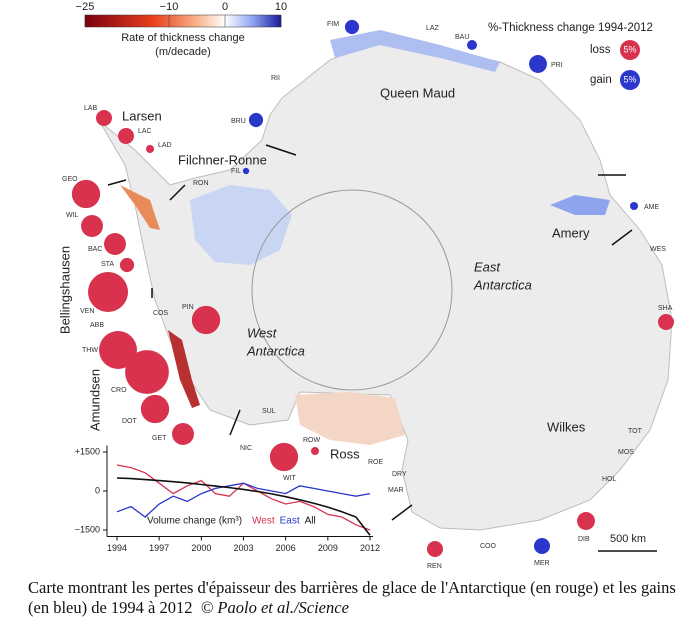 This screenshot has height=624, width=700. Describe the element at coordinates (635, 431) in the screenshot. I see `shelf-label: TOT` at that location.